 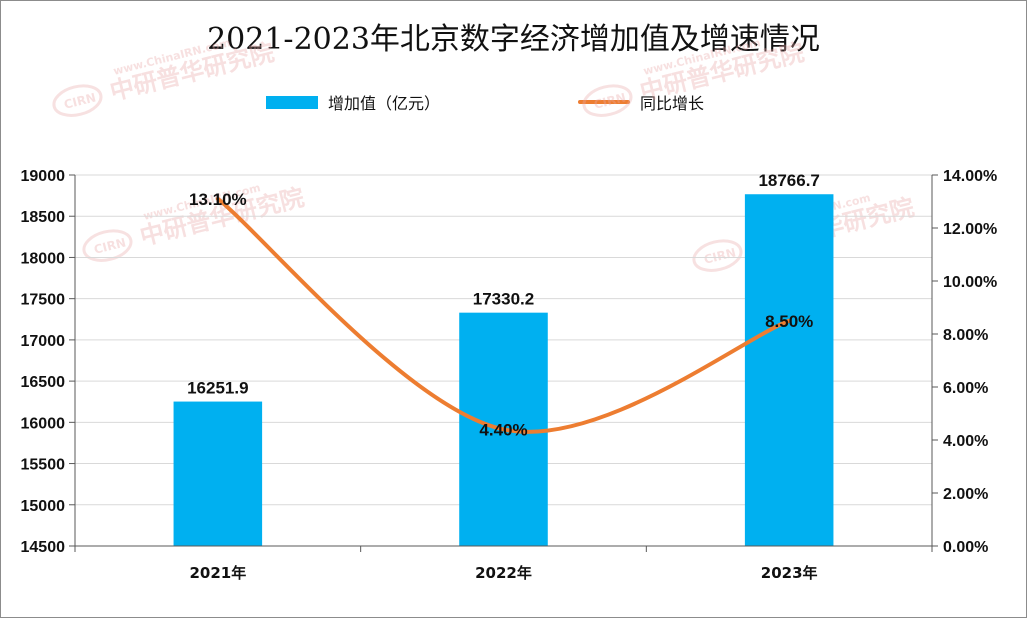 I want to click on right-axis-tick-label: 14.00%, so click(x=970, y=176).